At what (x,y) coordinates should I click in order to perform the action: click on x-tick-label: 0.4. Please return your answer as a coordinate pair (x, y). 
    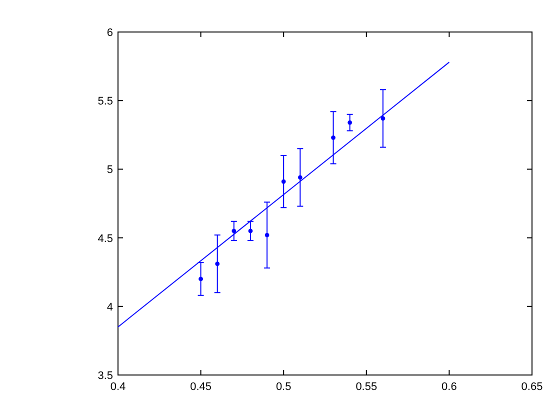
    Looking at the image, I should click on (118, 387).